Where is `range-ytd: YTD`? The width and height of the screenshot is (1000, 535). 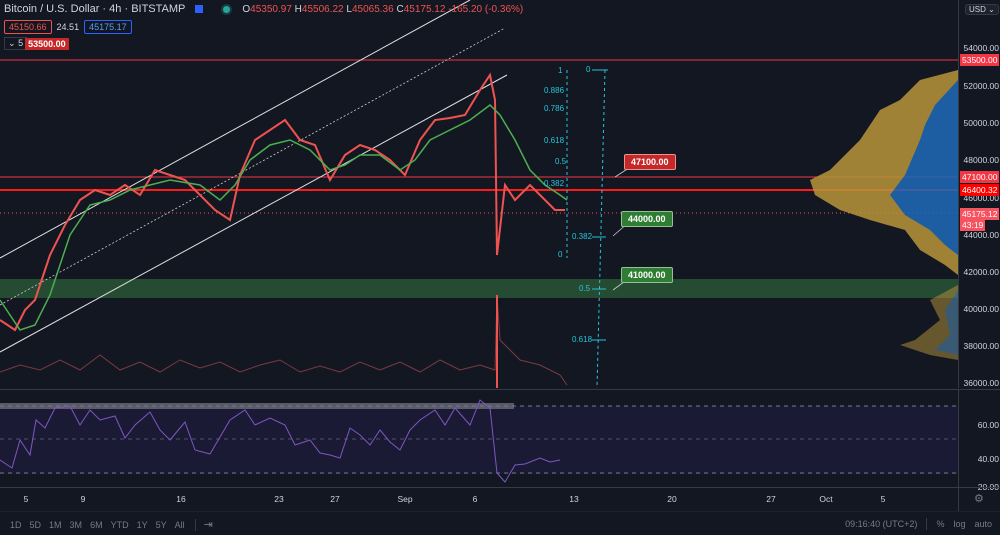
range-ytd: YTD is located at coordinates (119, 524).